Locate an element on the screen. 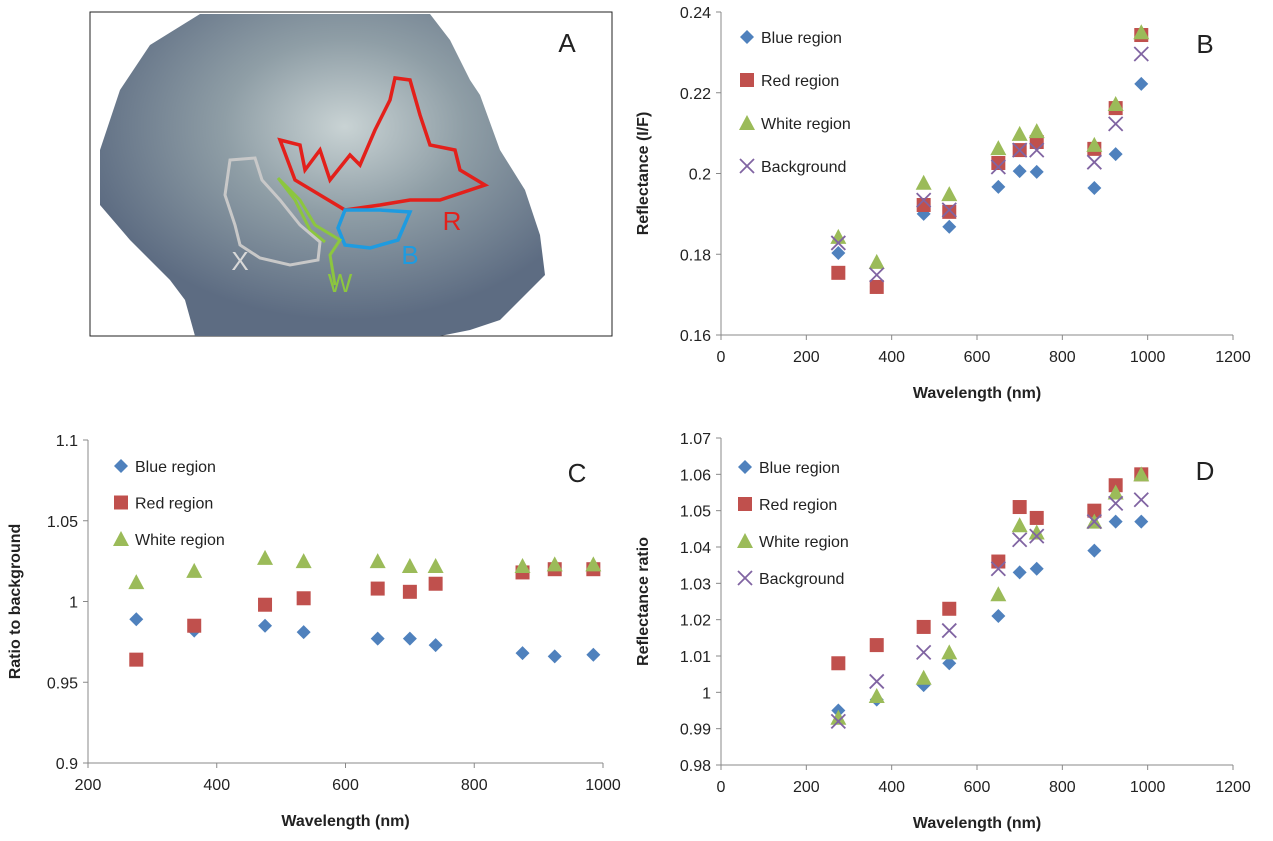 This screenshot has height=841, width=1273. legend-label: Background is located at coordinates (801, 579).